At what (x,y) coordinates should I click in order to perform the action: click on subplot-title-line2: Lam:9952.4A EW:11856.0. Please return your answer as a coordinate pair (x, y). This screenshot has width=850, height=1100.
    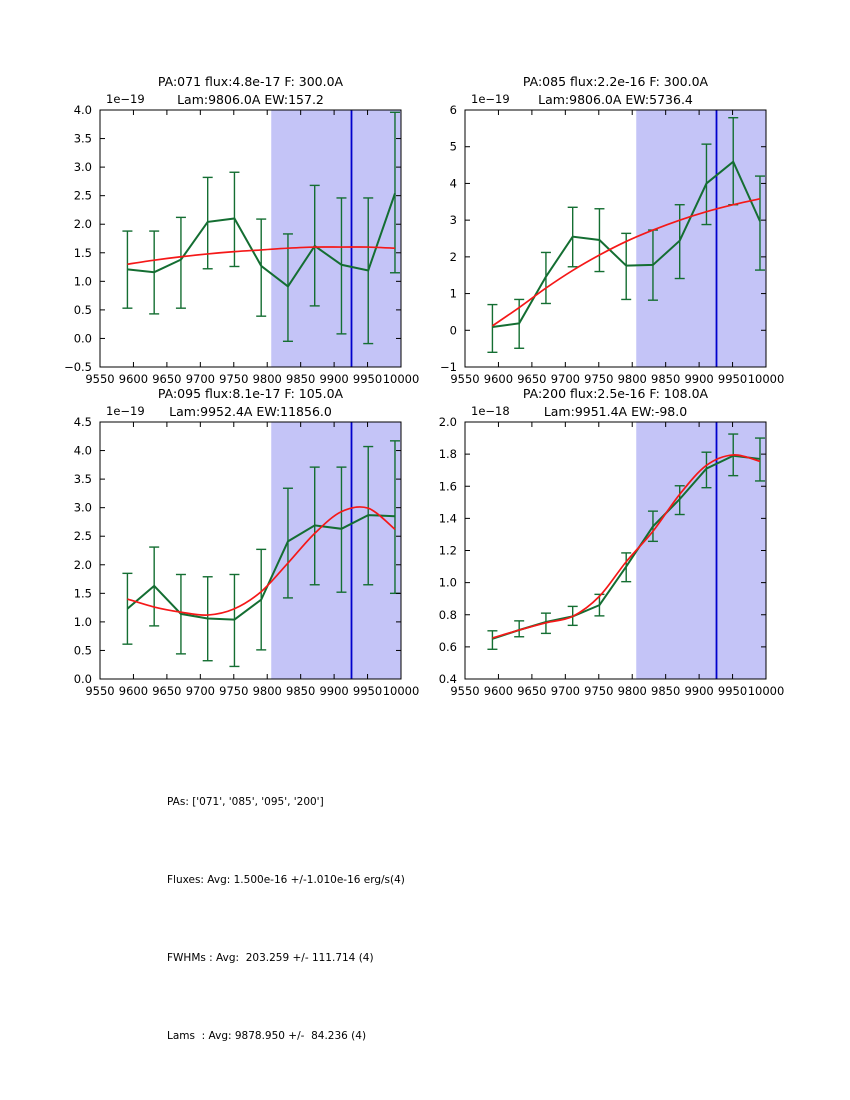
    Looking at the image, I should click on (250, 411).